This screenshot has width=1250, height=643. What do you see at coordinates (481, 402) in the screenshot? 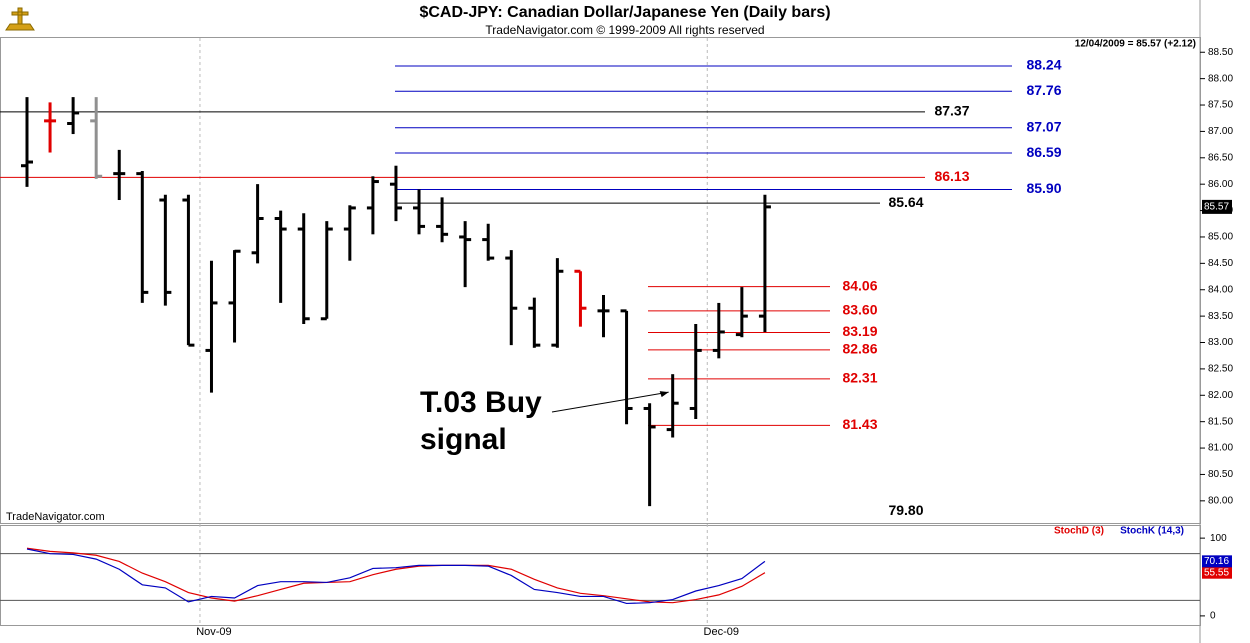
I see `annotation-text: T.03 Buy` at bounding box center [481, 402].